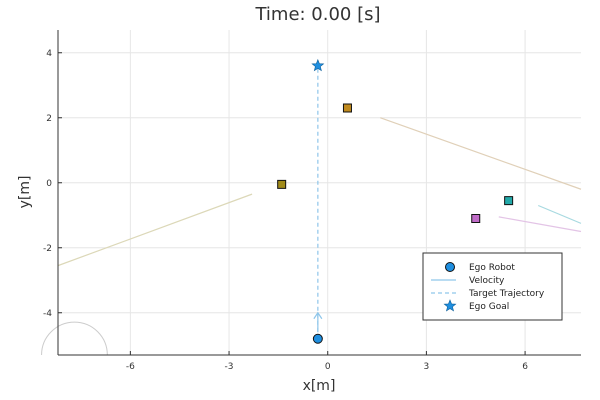 This screenshot has width=600, height=400. I want to click on legend-label: Velocity, so click(487, 281).